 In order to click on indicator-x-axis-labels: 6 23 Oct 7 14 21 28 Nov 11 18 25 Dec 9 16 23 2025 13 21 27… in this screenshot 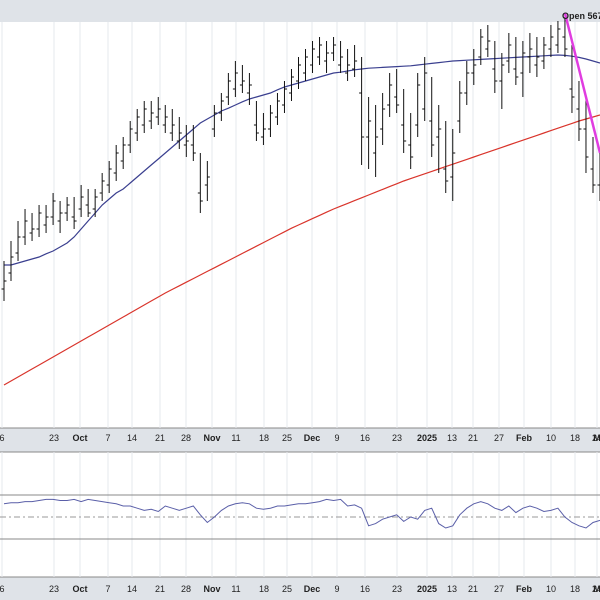, I will do `click(300, 589)`.